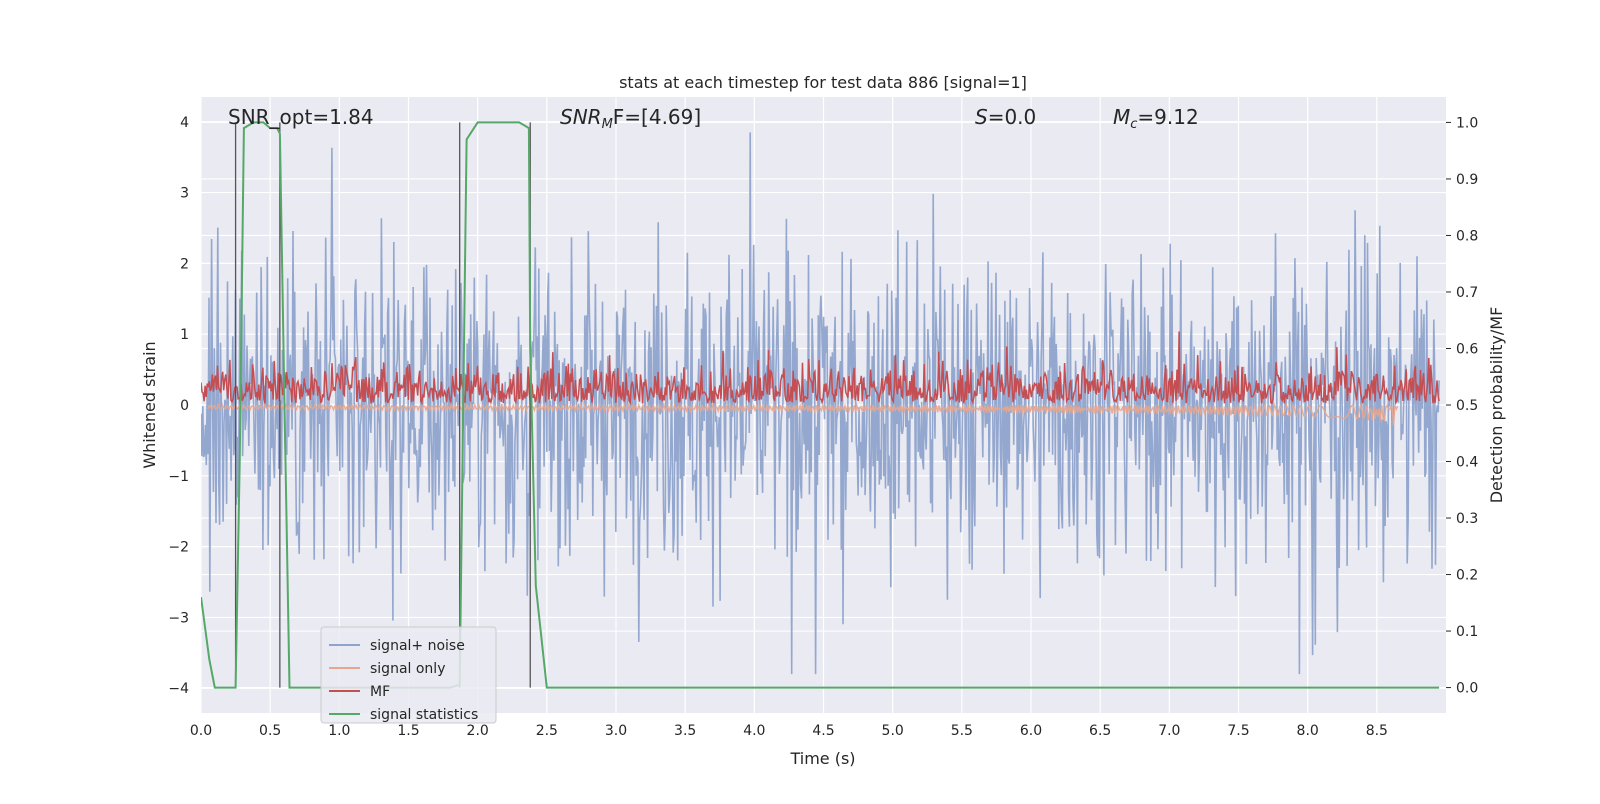  What do you see at coordinates (1467, 406) in the screenshot?
I see `y-right-tick-label: 0.5` at bounding box center [1467, 406].